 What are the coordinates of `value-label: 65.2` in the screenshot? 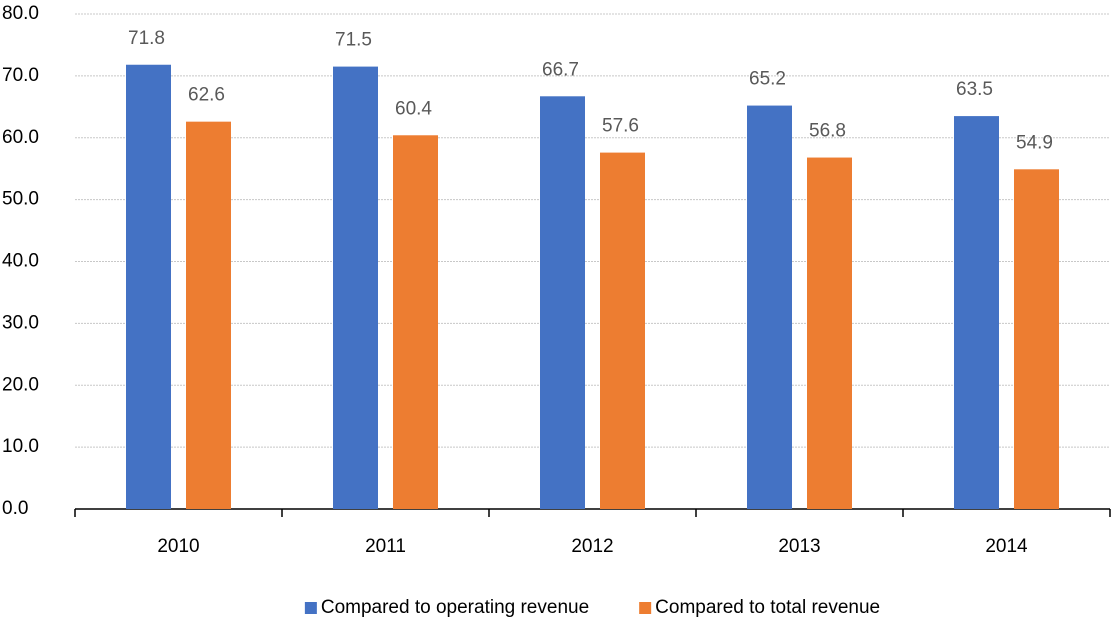 It's located at (767, 79).